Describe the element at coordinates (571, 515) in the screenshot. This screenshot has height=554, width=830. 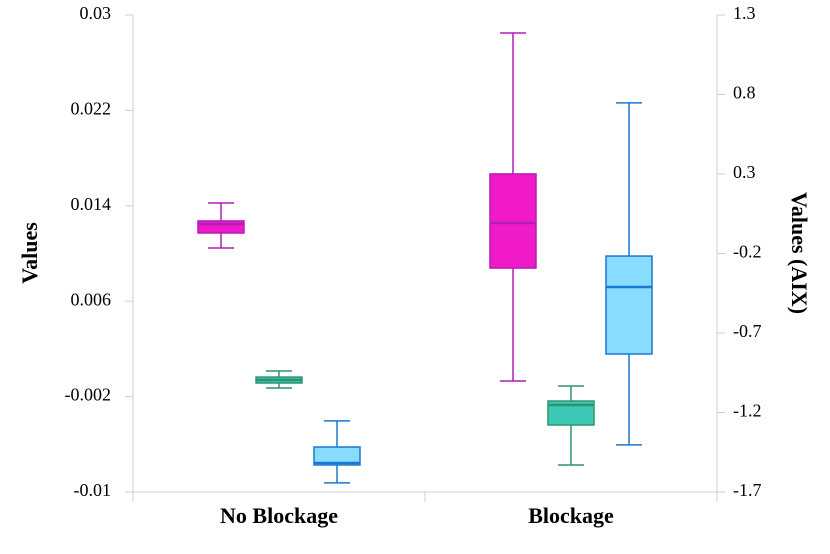
I see `x-tick-label: Blockage` at that location.